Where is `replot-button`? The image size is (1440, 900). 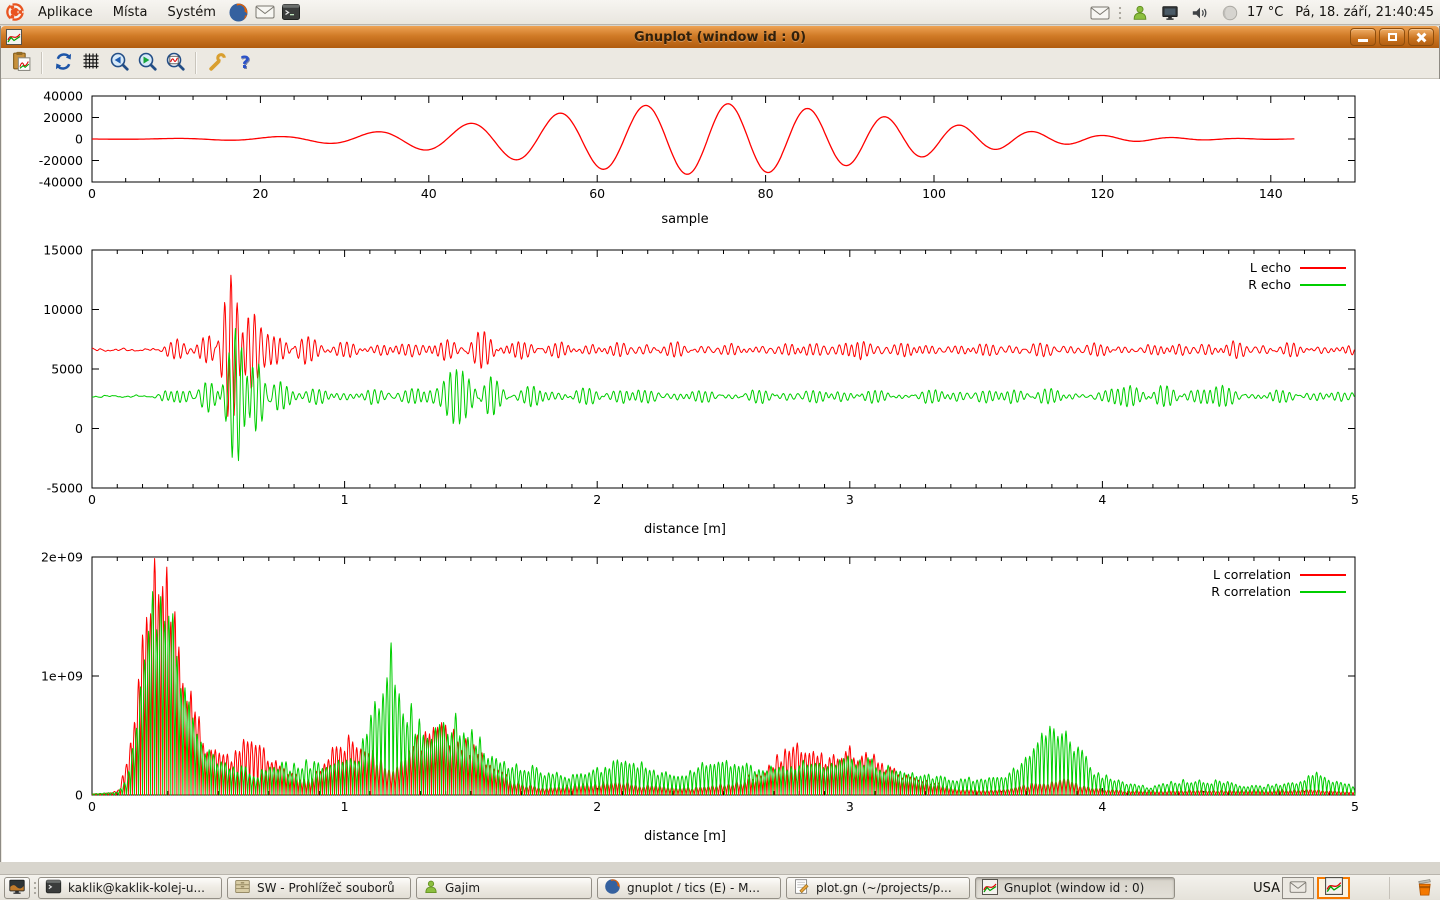
replot-button is located at coordinates (63, 63).